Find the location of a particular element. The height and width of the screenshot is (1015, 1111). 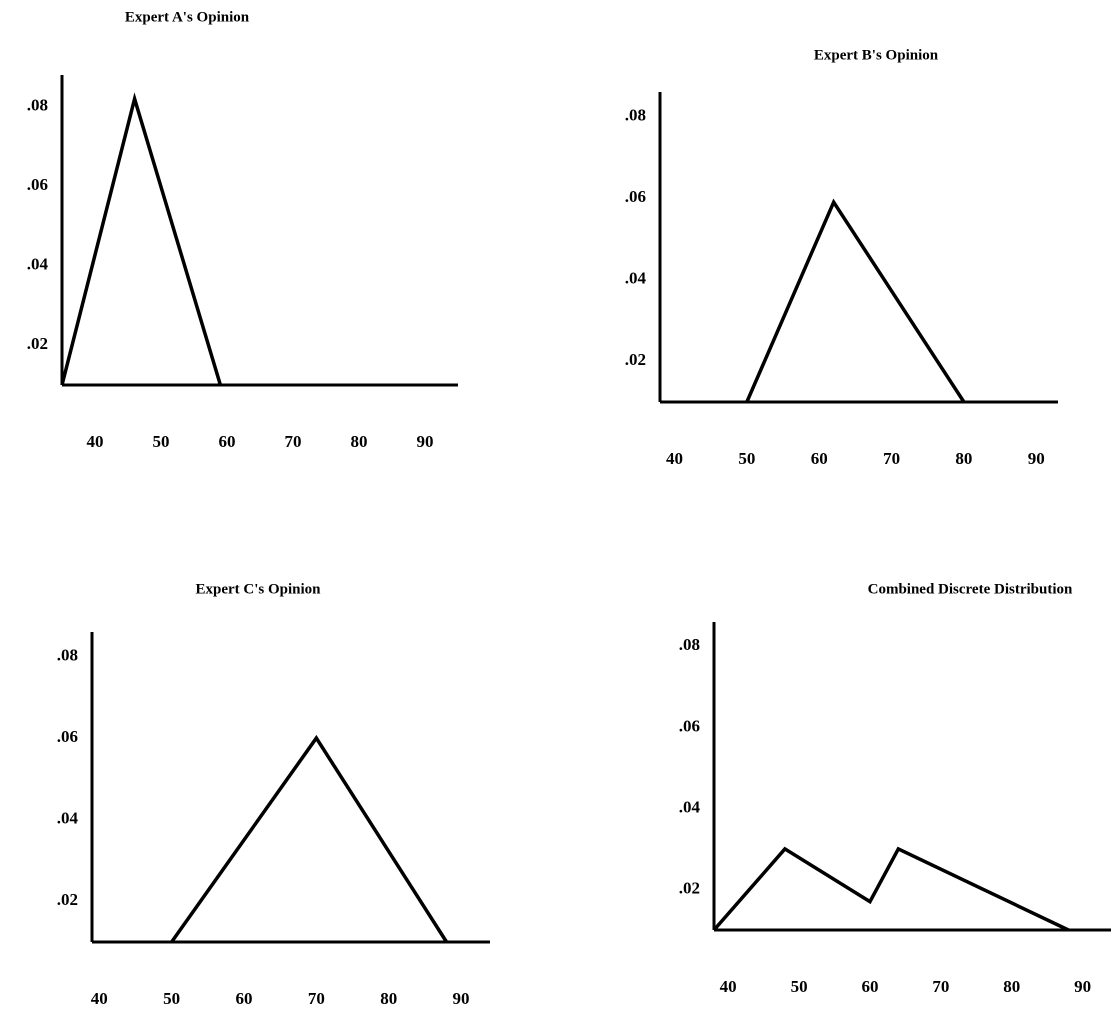

chart-title: Expert C's Opinion is located at coordinates (258, 589).